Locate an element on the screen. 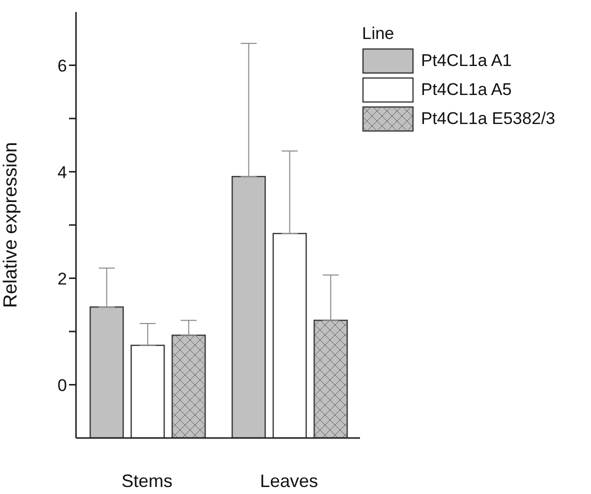 The width and height of the screenshot is (591, 494). y-tick-label: 4 is located at coordinates (62, 172).